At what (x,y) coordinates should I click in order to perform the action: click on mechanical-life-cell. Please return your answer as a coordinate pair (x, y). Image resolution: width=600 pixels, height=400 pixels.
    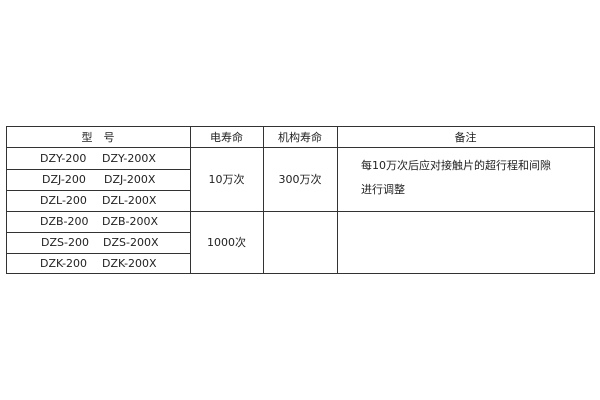
    Looking at the image, I should click on (300, 242).